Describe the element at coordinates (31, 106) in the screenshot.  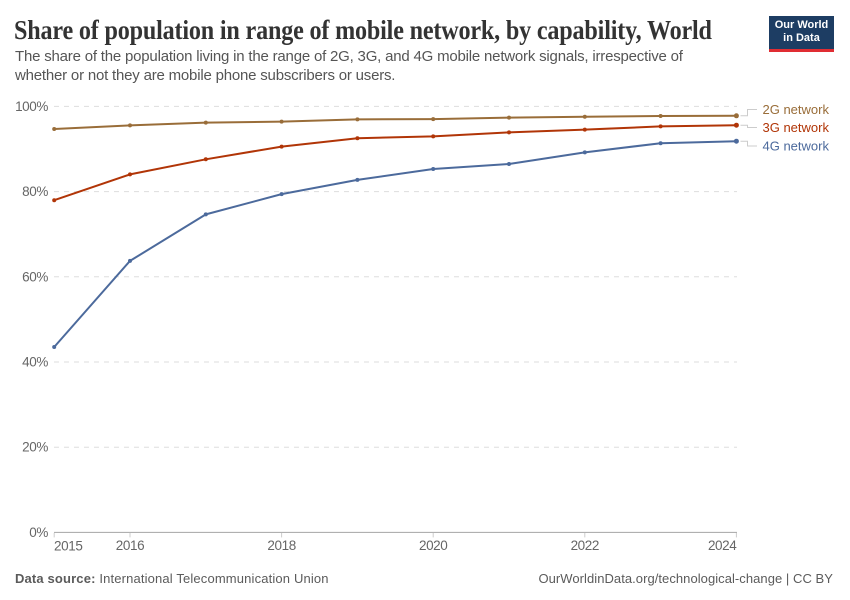
I see `svg-text: 100%` at that location.